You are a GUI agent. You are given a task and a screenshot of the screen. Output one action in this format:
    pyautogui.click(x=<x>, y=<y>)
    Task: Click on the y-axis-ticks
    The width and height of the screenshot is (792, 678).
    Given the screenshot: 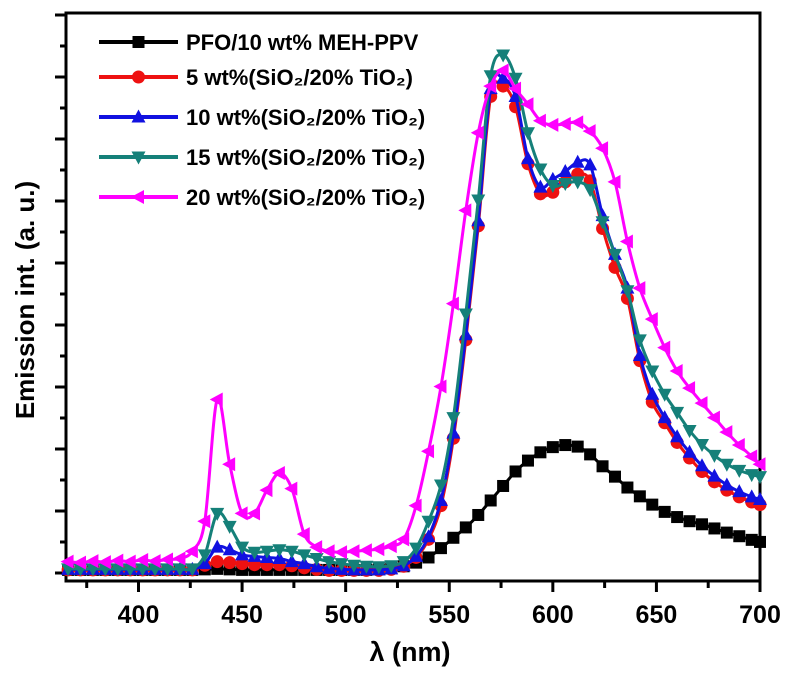 What is the action you would take?
    pyautogui.click(x=60, y=294)
    